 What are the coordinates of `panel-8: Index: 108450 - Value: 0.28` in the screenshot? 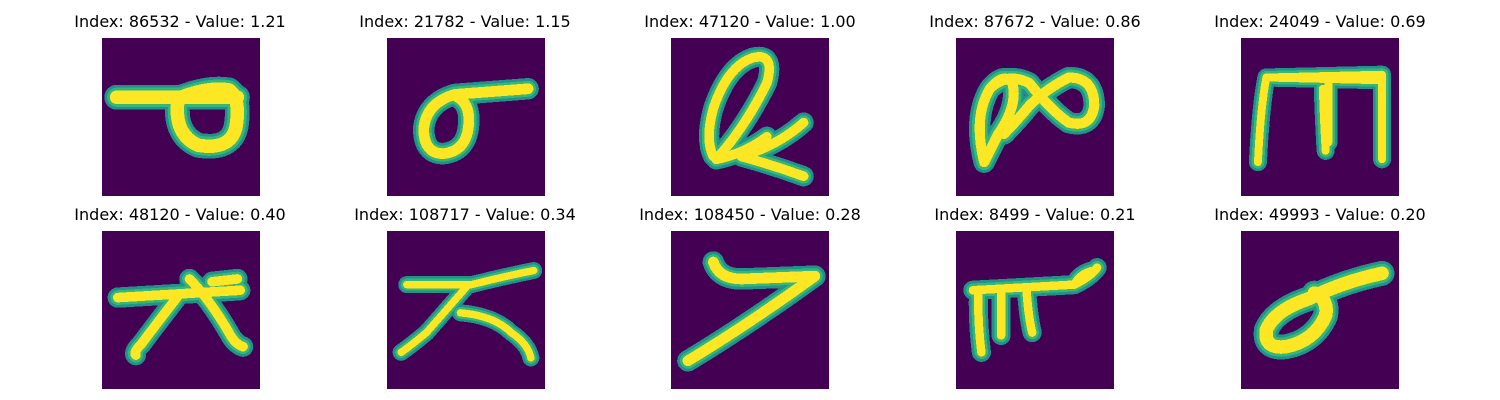 It's located at (750, 297).